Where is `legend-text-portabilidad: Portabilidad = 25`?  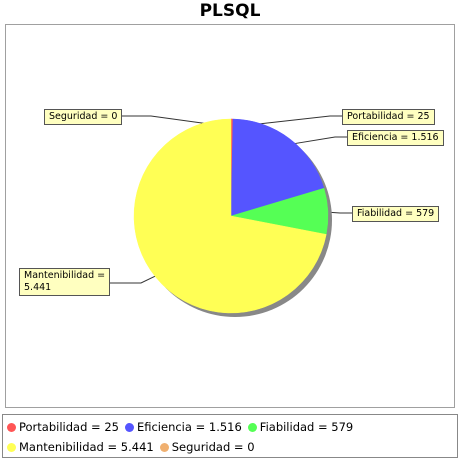
legend-text-portabilidad: Portabilidad = 25 is located at coordinates (69, 427).